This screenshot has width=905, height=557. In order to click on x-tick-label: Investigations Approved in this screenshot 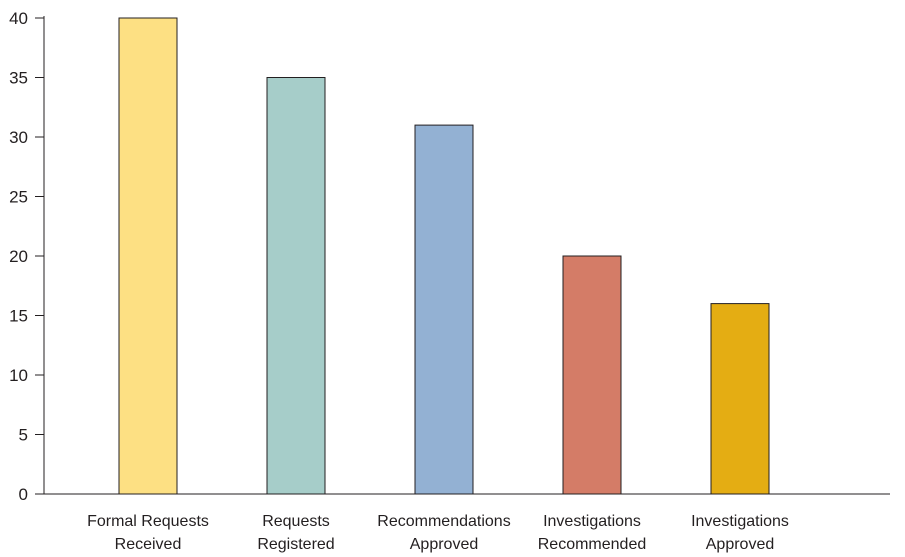, I will do `click(740, 533)`.